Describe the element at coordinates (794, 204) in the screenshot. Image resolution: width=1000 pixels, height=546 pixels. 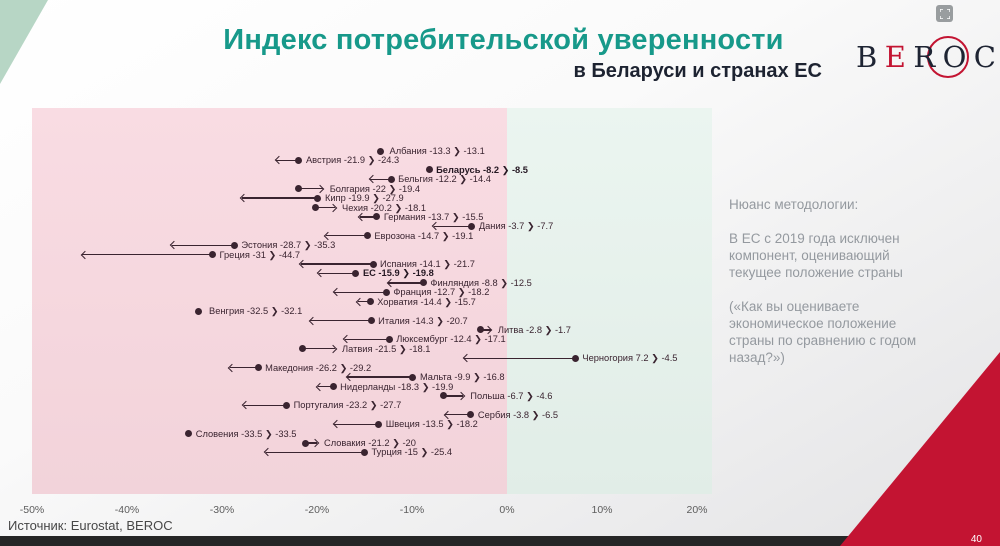
I see `note-heading: Нюанс методологии:` at that location.